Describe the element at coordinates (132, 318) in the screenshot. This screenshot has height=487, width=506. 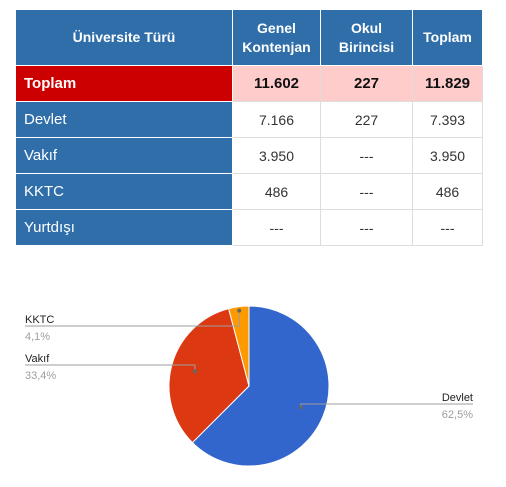
I see `leader-line-kktc` at that location.